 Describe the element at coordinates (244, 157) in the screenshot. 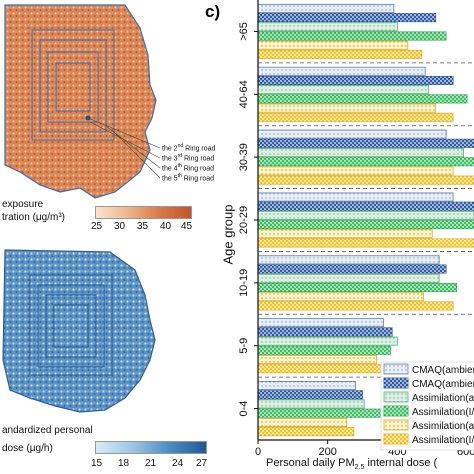

I see `category-tick-label: 30-39` at that location.